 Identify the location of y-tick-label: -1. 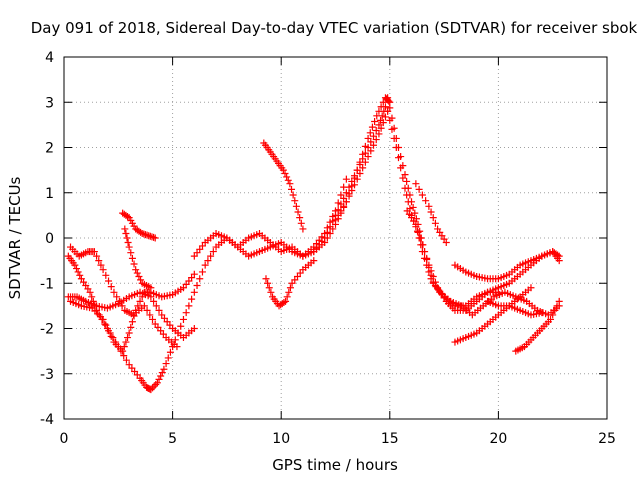
(47, 284).